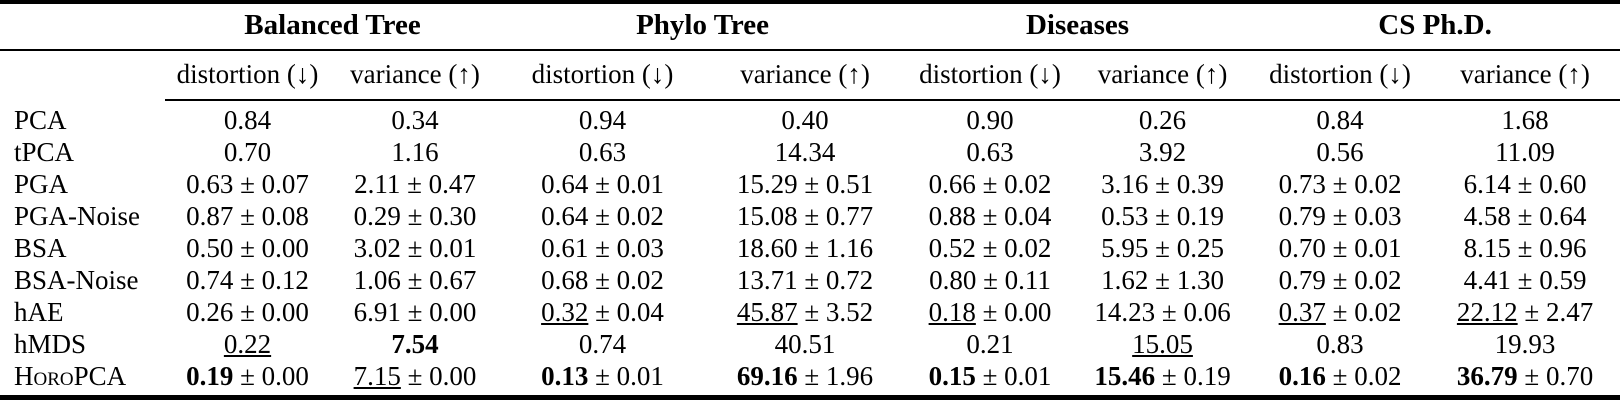 The image size is (1620, 402). What do you see at coordinates (77, 216) in the screenshot?
I see `row-label: PGA-Noise` at bounding box center [77, 216].